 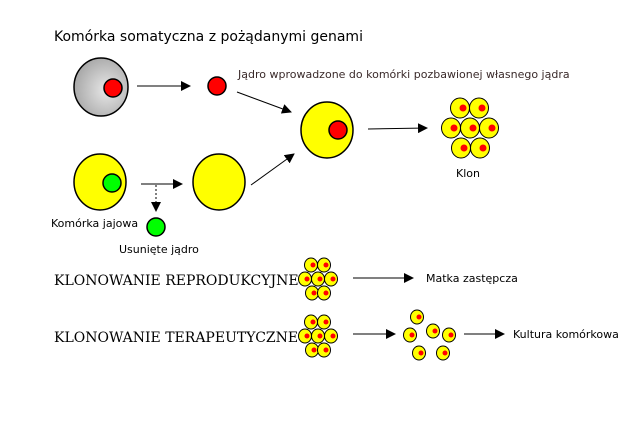 I want to click on donor-nucleus, so click(x=217, y=86).